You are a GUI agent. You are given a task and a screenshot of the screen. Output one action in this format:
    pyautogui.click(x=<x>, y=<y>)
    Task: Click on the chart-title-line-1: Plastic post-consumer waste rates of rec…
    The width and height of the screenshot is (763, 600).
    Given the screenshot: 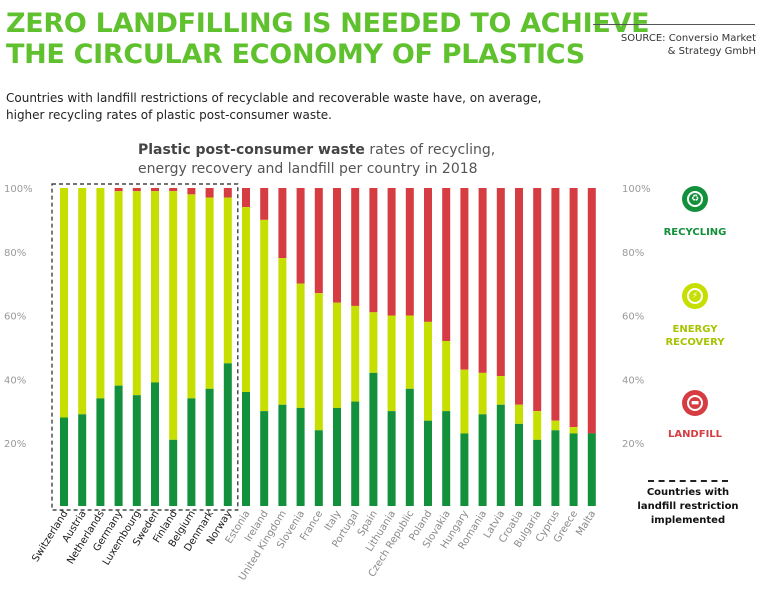 What is the action you would take?
    pyautogui.click(x=338, y=150)
    